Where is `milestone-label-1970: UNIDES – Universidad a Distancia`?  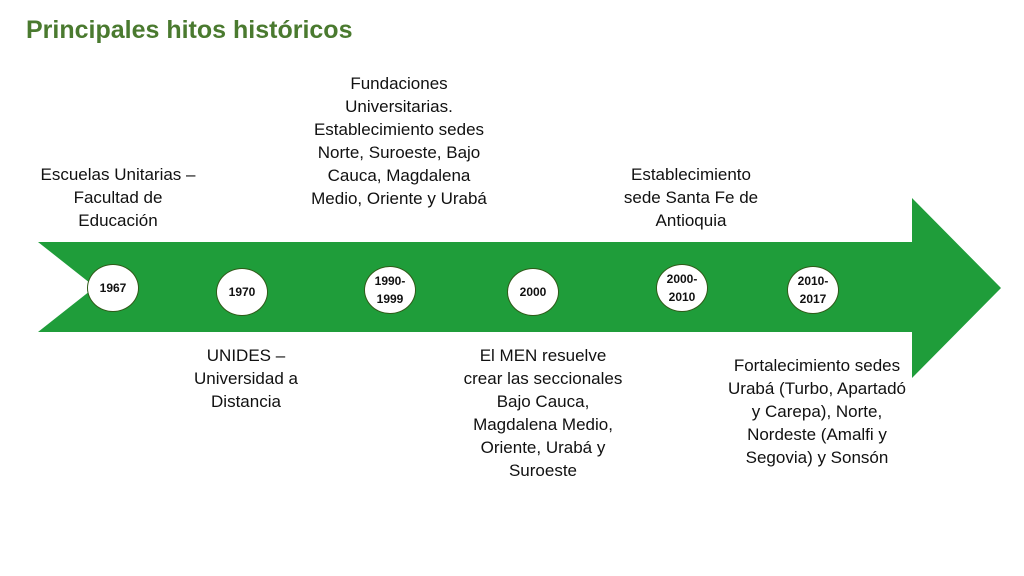 milestone-label-1970: UNIDES – Universidad a Distancia is located at coordinates (246, 378).